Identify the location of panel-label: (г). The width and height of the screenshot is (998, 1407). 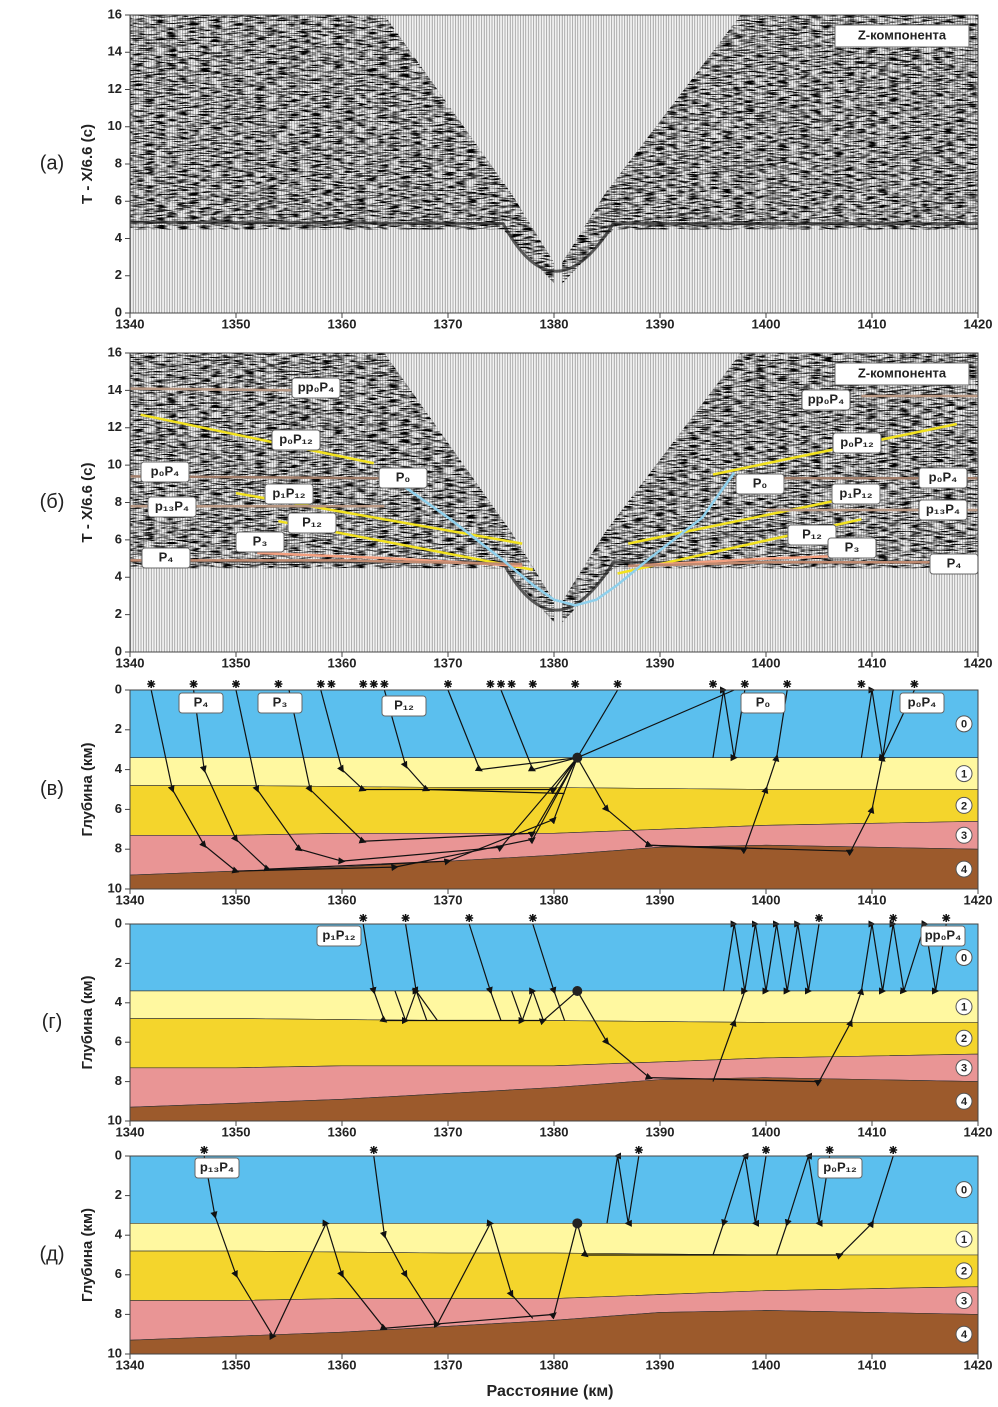
(52, 1022).